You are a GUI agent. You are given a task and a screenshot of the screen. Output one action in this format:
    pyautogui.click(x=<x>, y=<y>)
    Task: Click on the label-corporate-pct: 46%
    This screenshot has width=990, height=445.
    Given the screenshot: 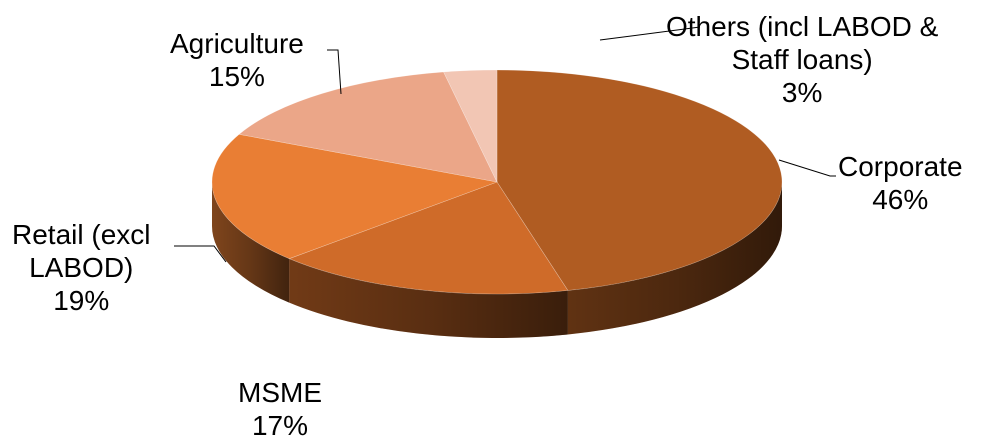 What is the action you would take?
    pyautogui.click(x=900, y=199)
    